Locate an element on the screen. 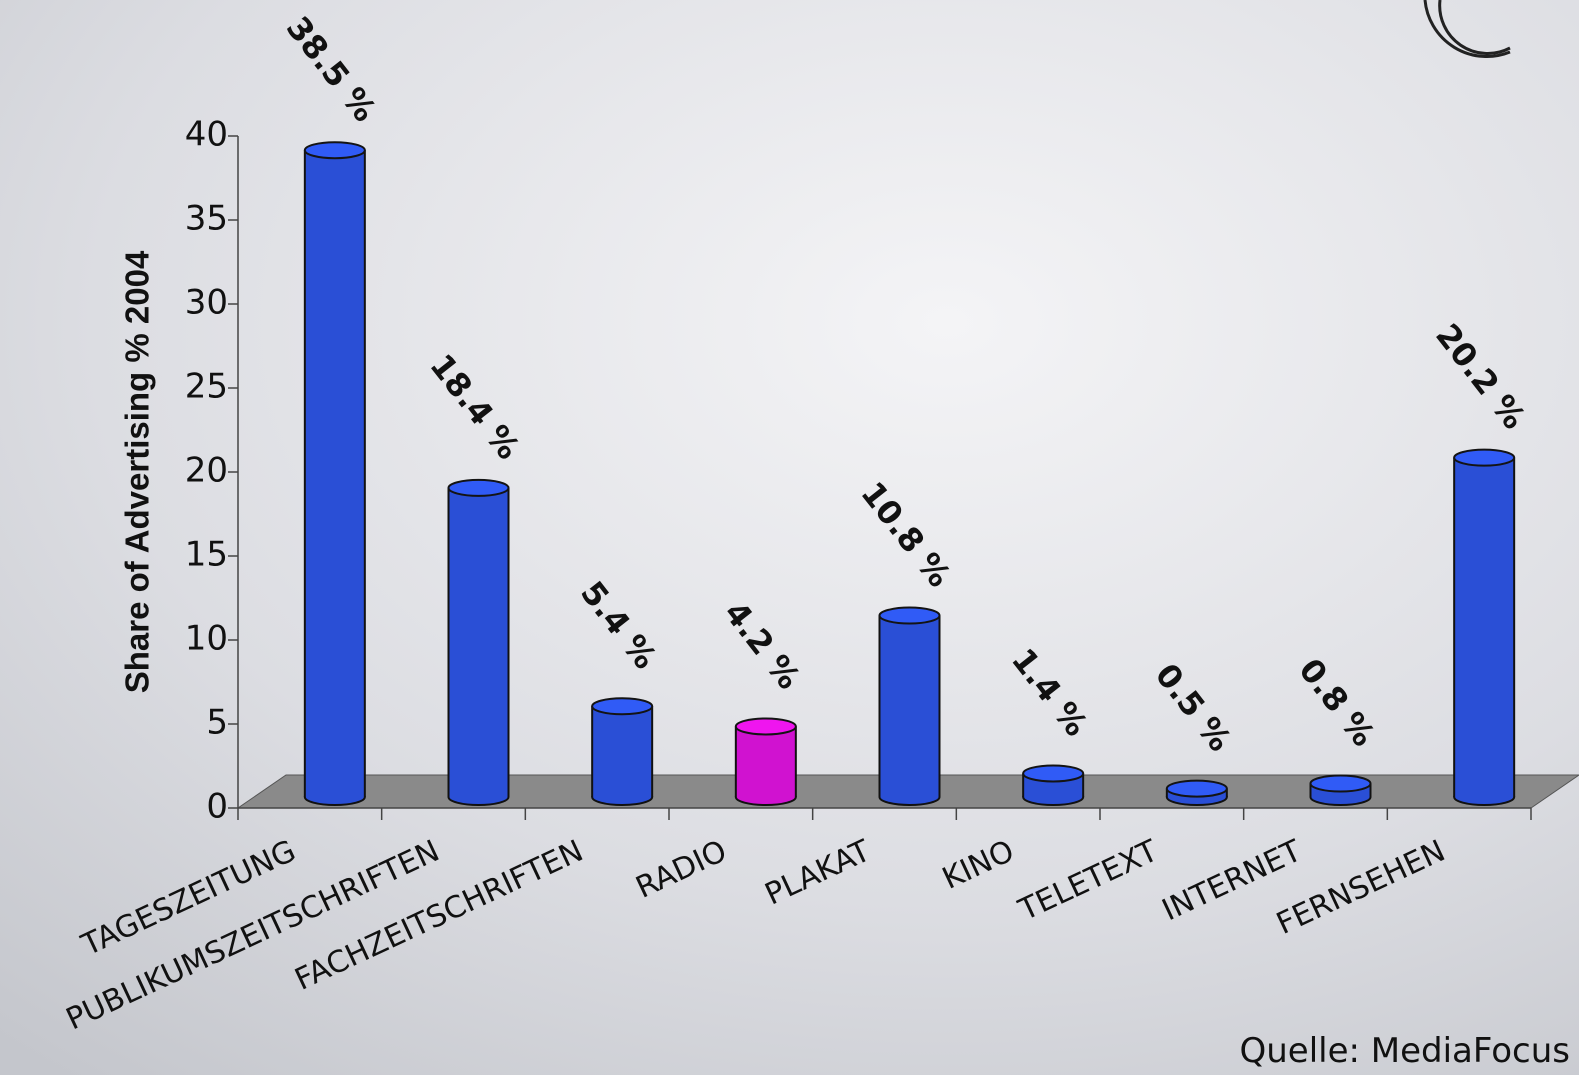 Image resolution: width=1579 pixels, height=1075 pixels. source-note: Quelle: MediaFocus is located at coordinates (1404, 1051).